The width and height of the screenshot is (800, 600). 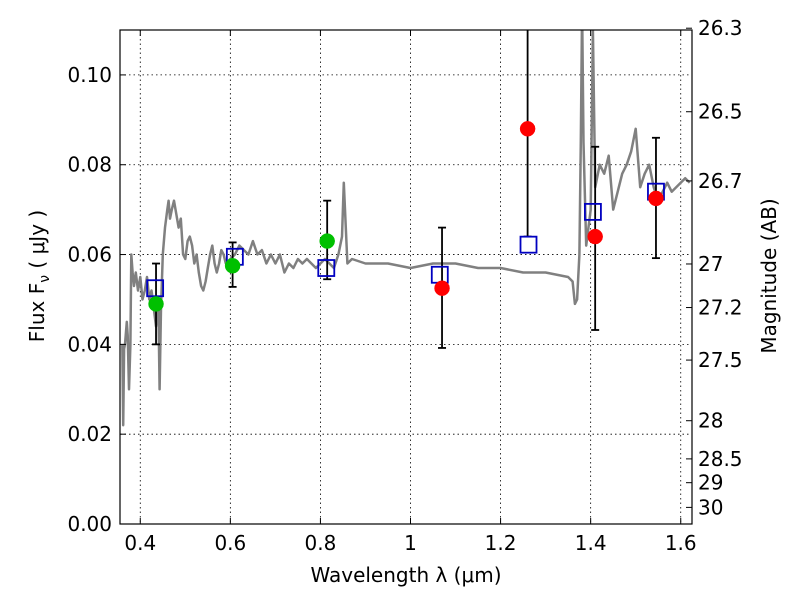 I want to click on y2-tick-label: 28, so click(x=710, y=421).